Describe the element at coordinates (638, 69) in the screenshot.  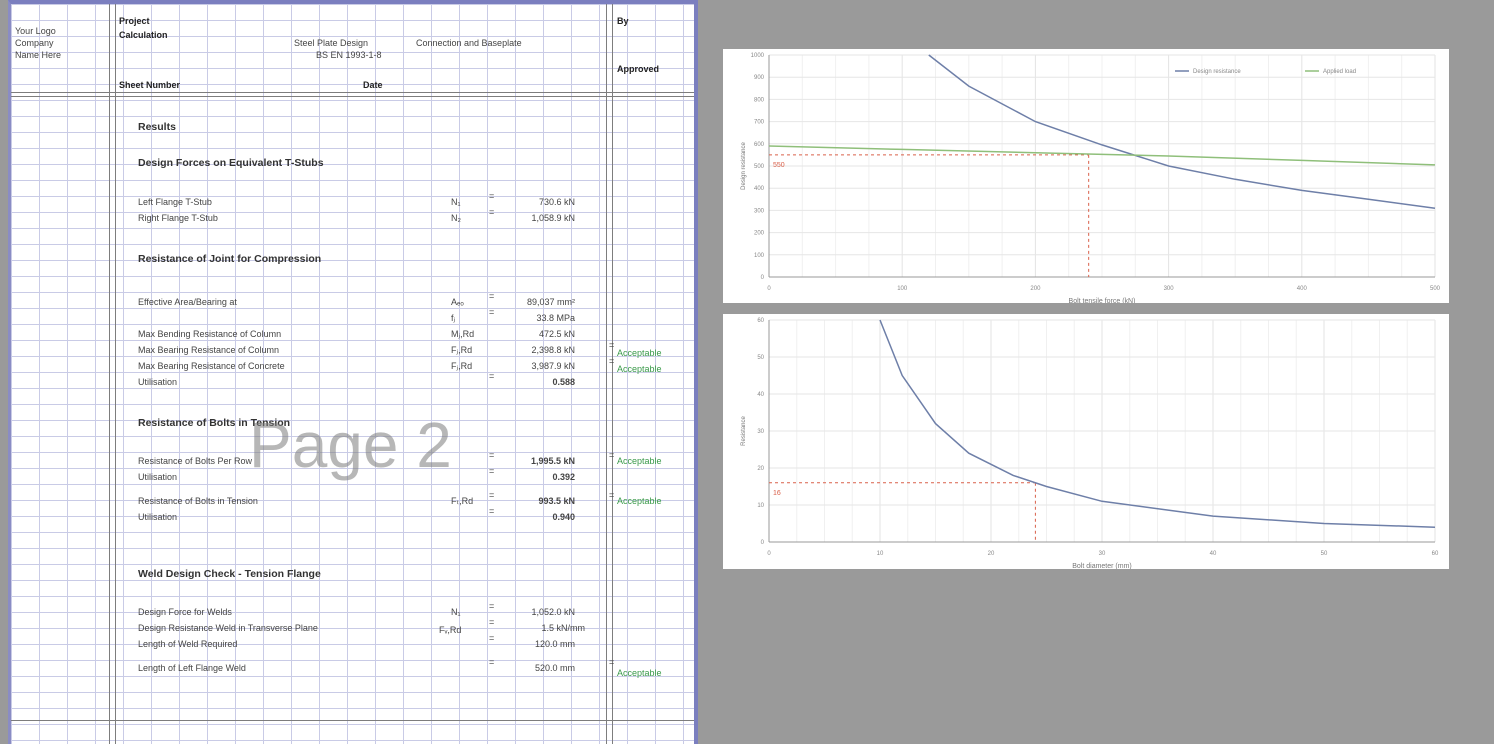
I see `approved-label: Approved` at that location.